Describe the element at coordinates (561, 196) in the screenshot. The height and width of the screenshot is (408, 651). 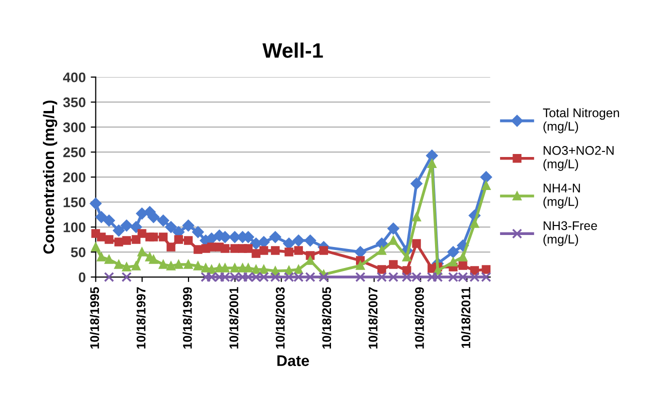
I see `legend-label: NH4-N (mg/L)` at that location.